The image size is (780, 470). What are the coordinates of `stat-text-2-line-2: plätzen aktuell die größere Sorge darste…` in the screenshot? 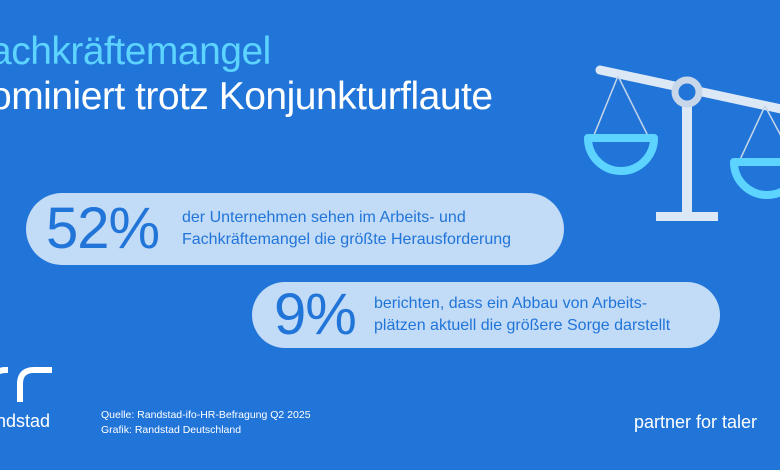 It's located at (522, 325).